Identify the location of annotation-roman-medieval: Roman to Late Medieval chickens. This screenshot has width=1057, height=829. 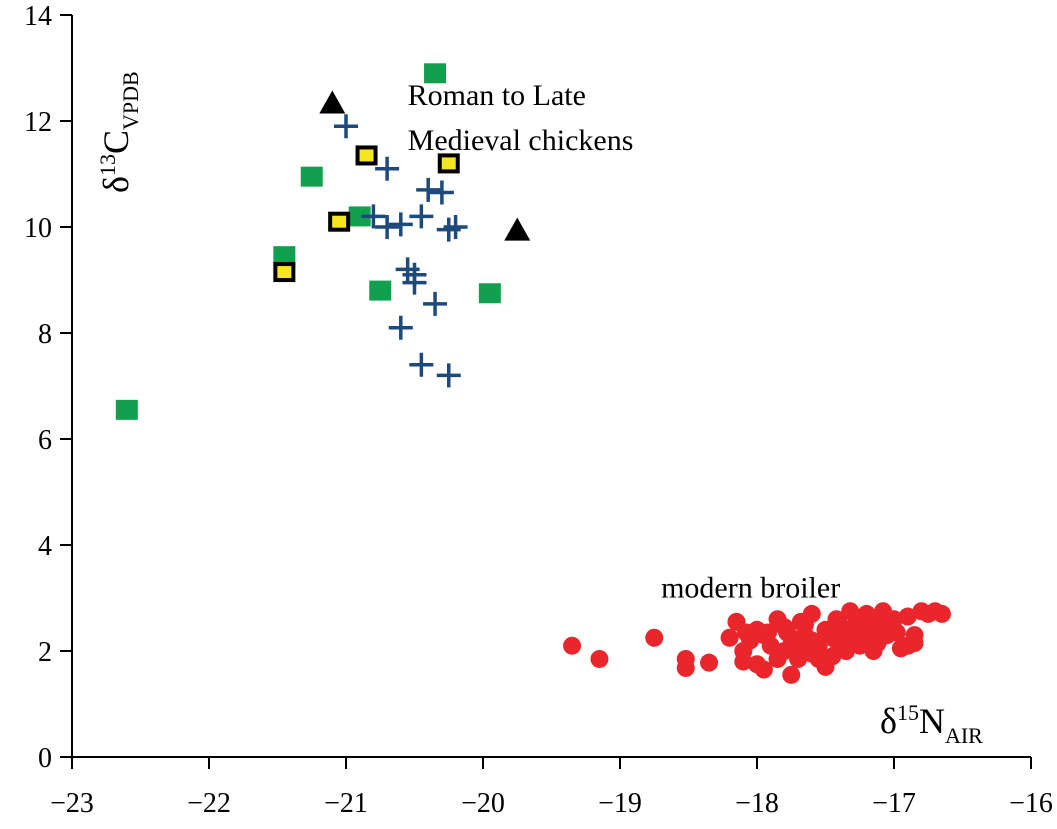
(521, 118).